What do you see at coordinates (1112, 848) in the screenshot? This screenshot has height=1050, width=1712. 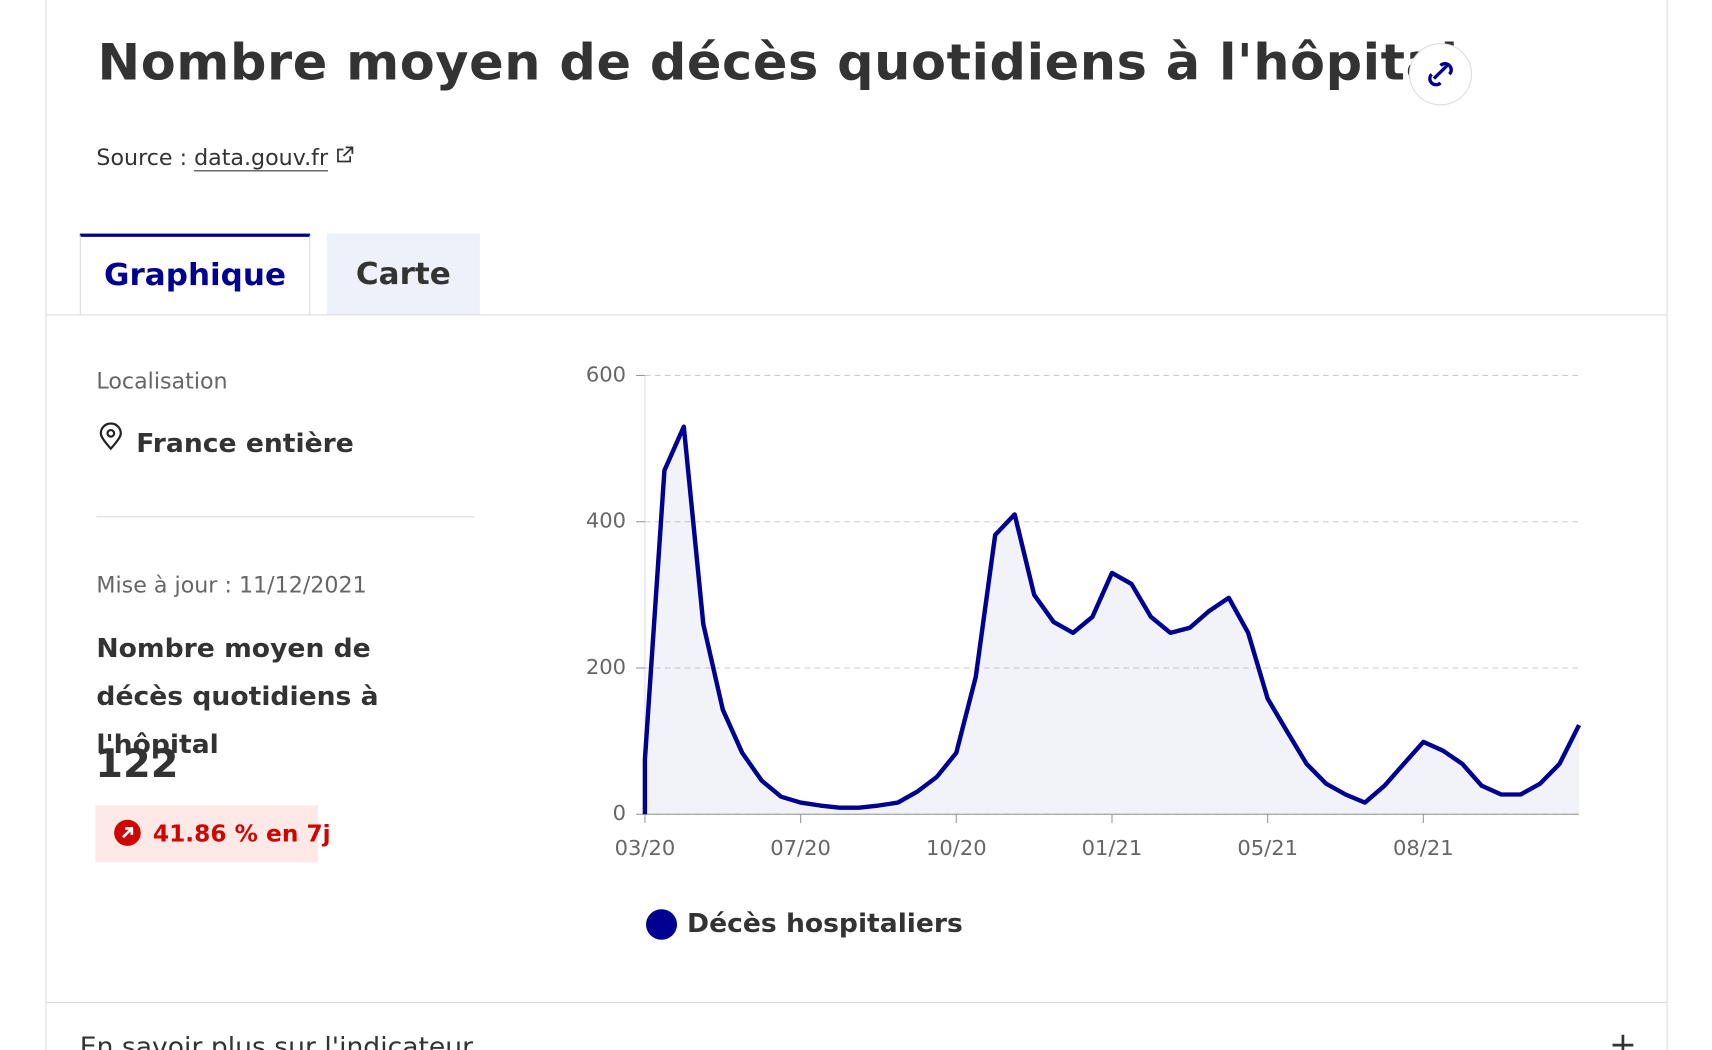 I see `x-tick-label: 01/21` at bounding box center [1112, 848].